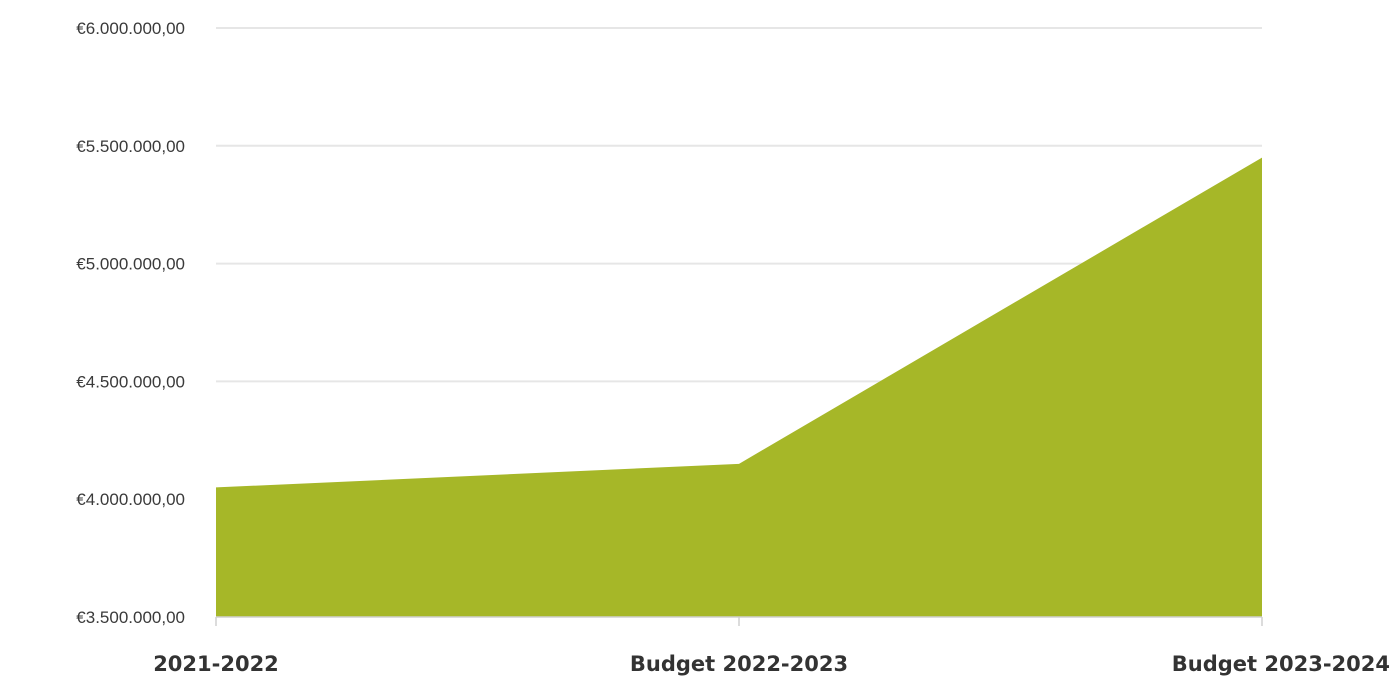 This screenshot has height=676, width=1393. Describe the element at coordinates (130, 499) in the screenshot. I see `y-tick-label: €4.000.000,00` at that location.